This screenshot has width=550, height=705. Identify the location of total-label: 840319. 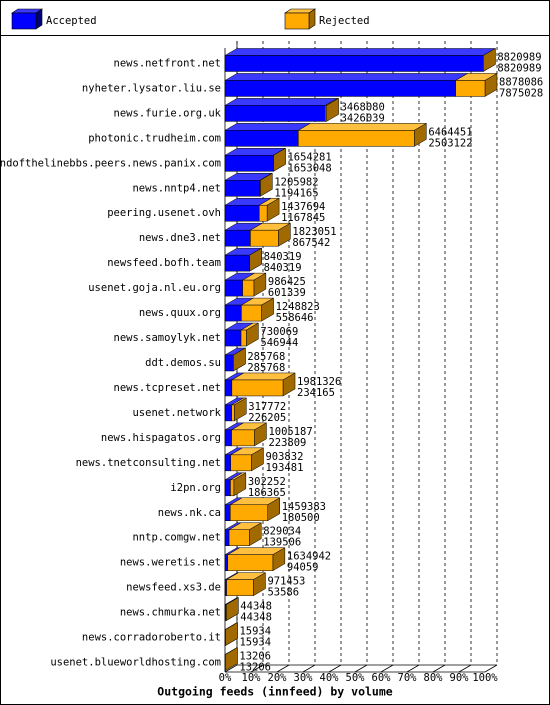
(283, 257).